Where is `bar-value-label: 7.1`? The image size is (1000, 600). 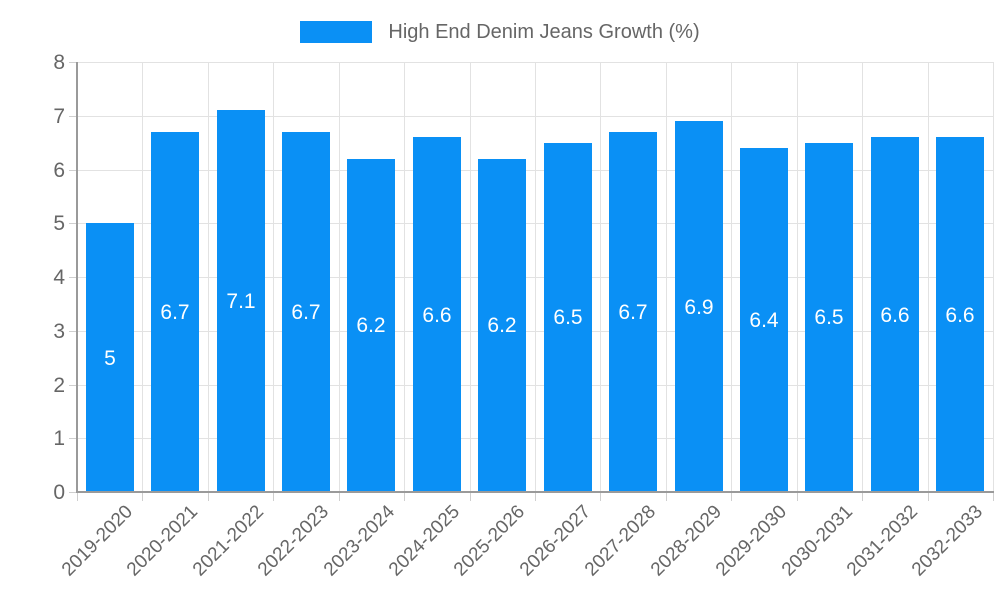 bar-value-label: 7.1 is located at coordinates (241, 301).